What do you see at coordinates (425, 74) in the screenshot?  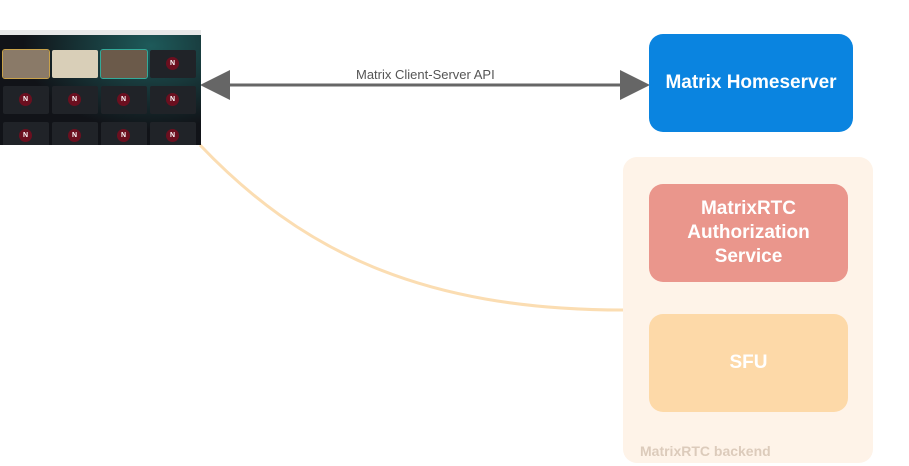 I see `client-server-api-label: Matrix Client-Server API` at bounding box center [425, 74].